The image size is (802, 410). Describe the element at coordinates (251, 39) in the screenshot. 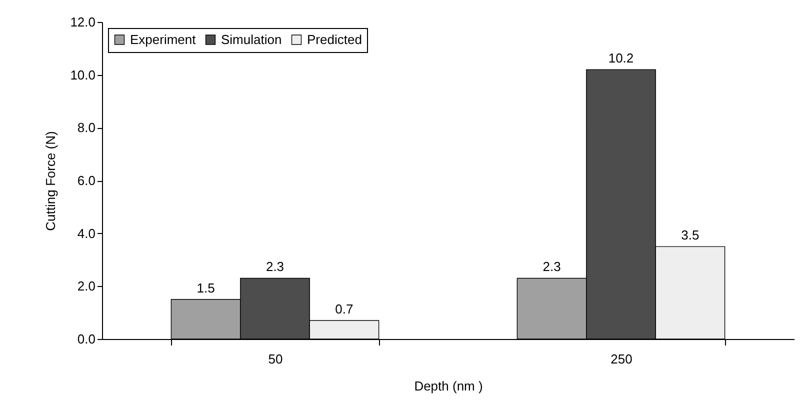

I see `legend-label: Simulation` at that location.